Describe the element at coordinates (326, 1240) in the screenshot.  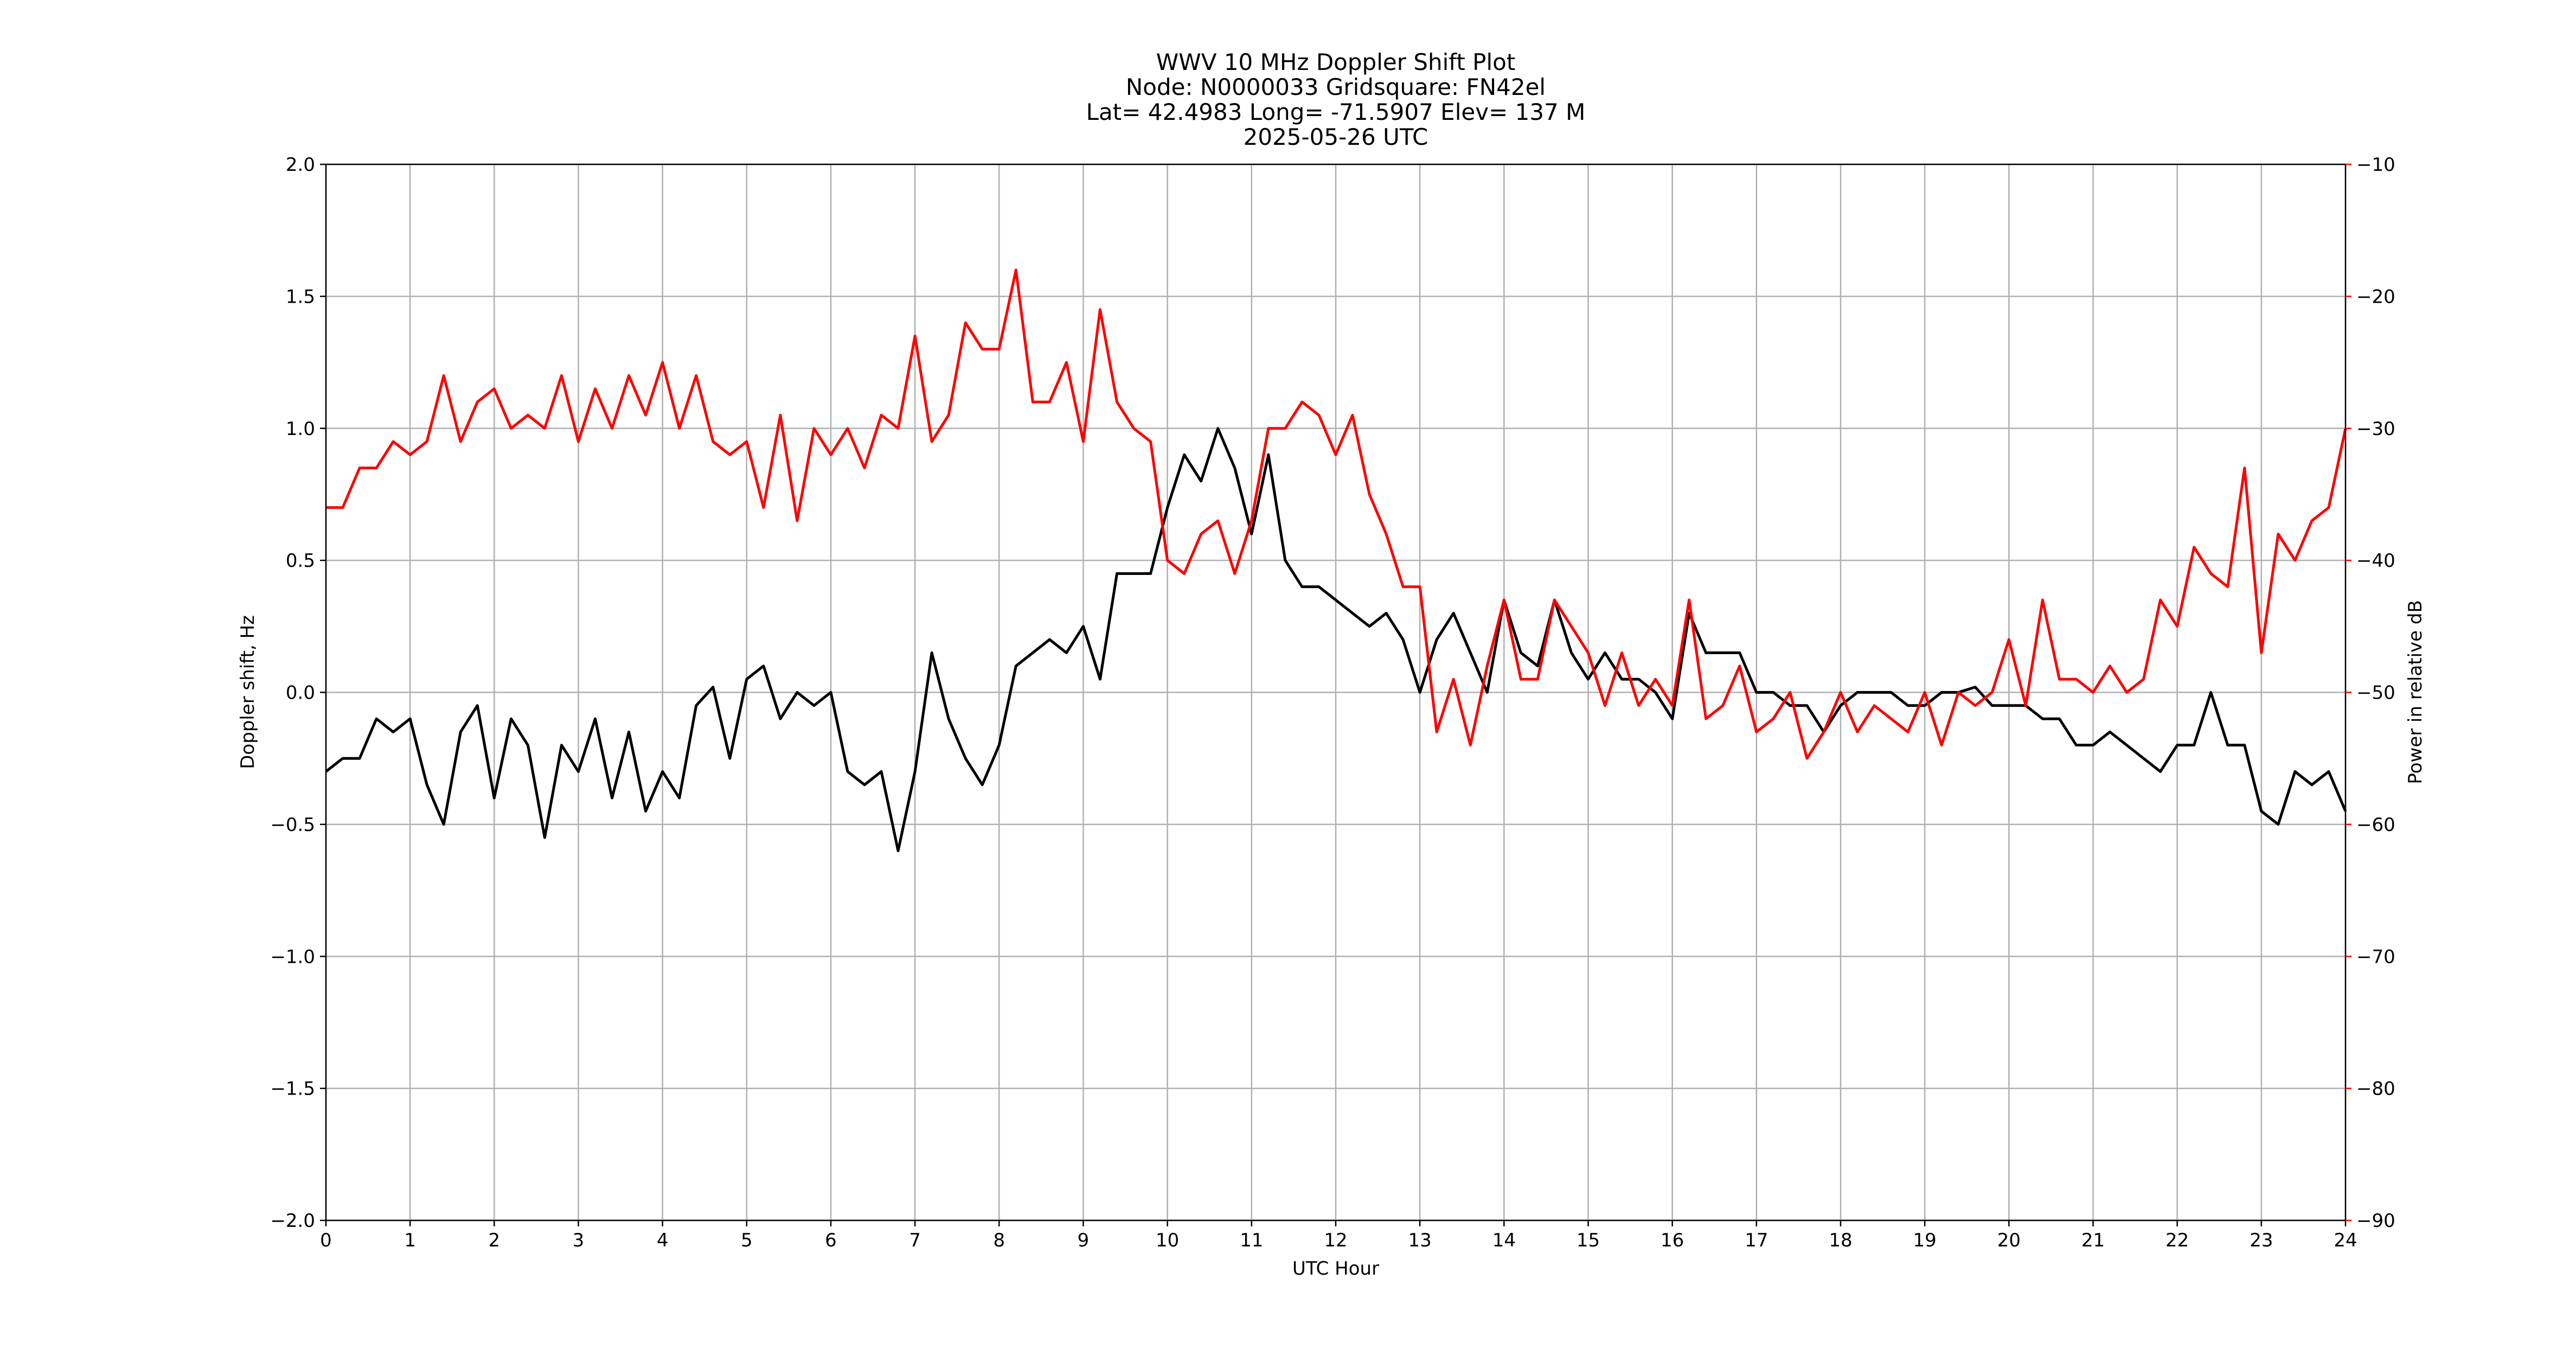
I see `x-tick-label: 0` at that location.